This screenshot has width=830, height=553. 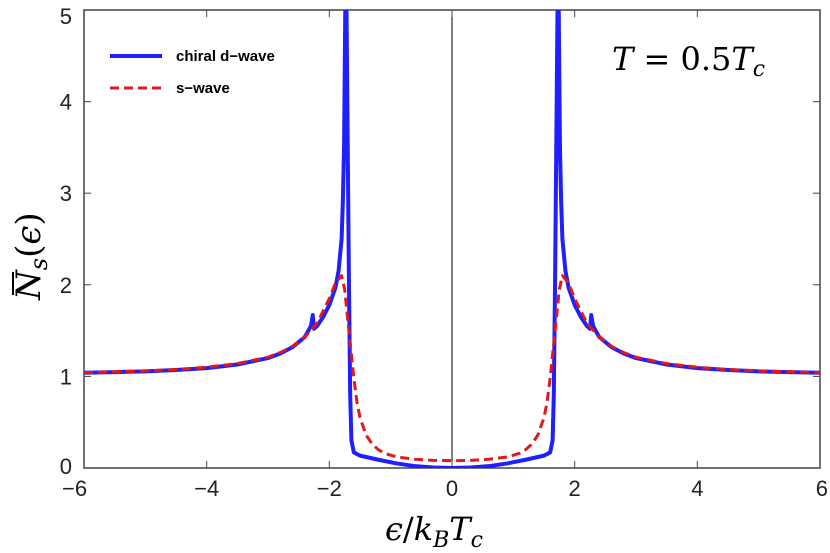 I want to click on x-axis-label: ϵ/kBTc, so click(x=434, y=531).